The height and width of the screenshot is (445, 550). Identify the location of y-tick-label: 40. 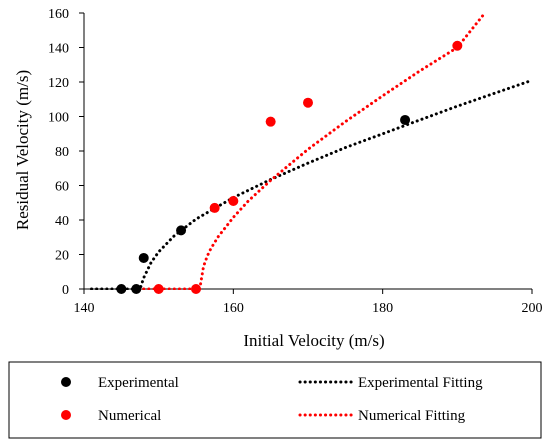
(62, 221).